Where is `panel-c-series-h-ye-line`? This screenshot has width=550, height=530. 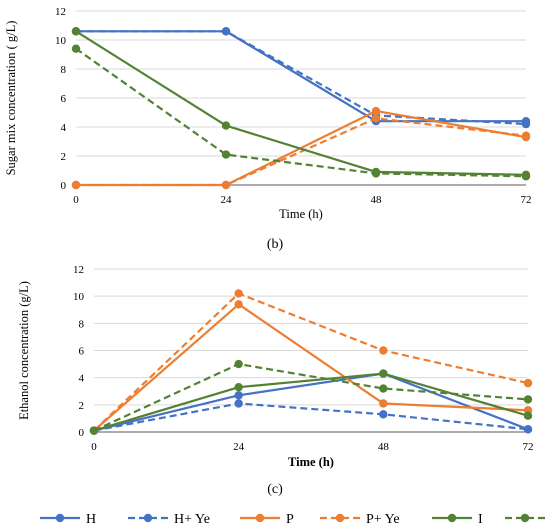 panel-c-series-h-ye-line is located at coordinates (311, 417).